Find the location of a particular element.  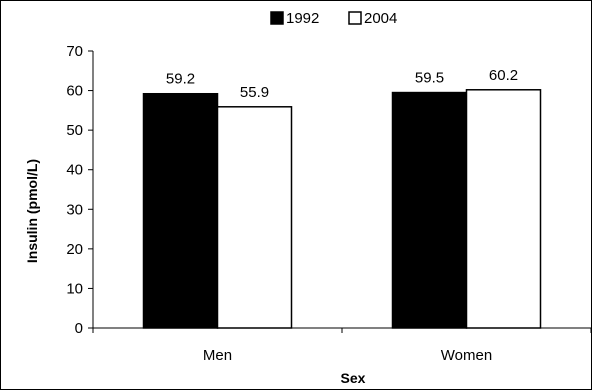

data-label-1992-men: 59.2 is located at coordinates (180, 79).